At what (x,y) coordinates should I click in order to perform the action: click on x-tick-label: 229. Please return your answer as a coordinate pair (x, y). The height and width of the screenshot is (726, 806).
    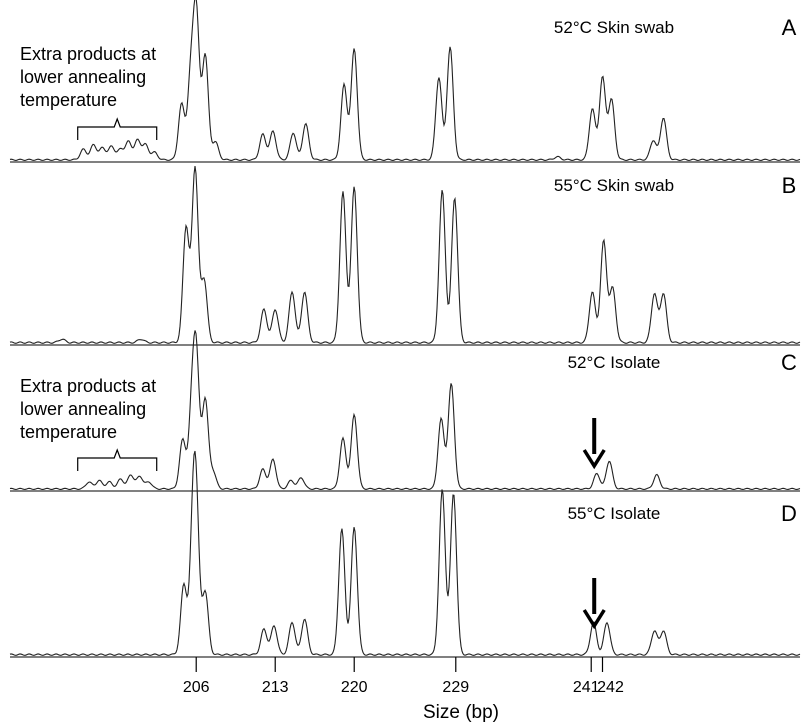
    Looking at the image, I should click on (455, 687).